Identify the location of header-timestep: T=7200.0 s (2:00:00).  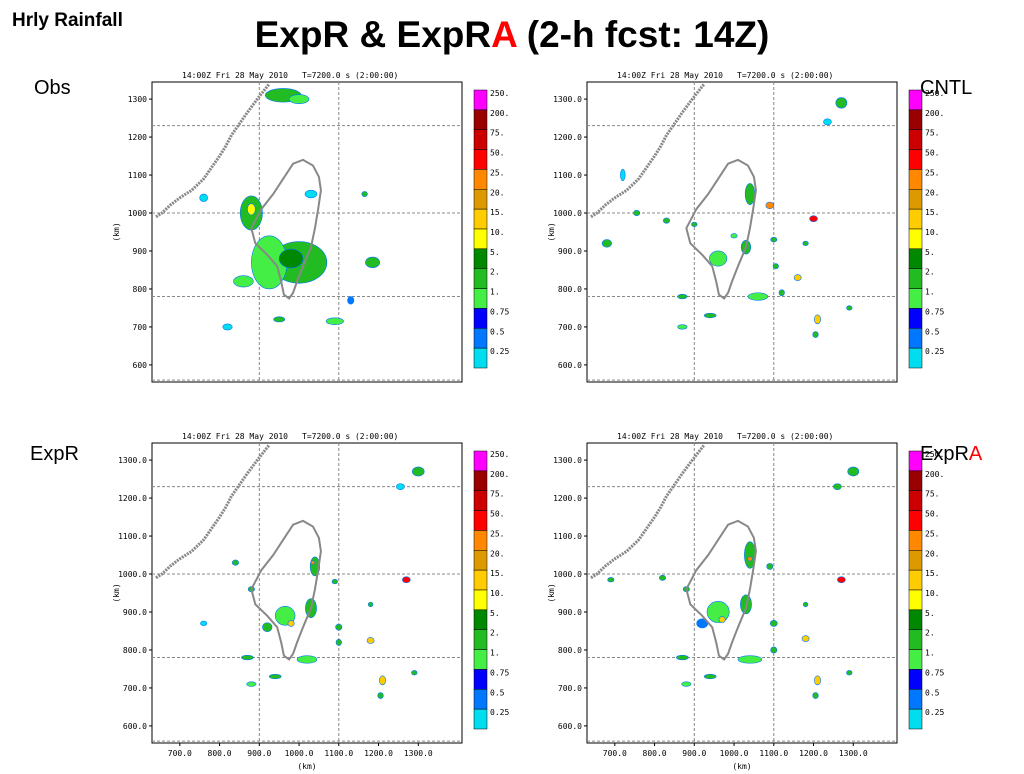
(350, 436).